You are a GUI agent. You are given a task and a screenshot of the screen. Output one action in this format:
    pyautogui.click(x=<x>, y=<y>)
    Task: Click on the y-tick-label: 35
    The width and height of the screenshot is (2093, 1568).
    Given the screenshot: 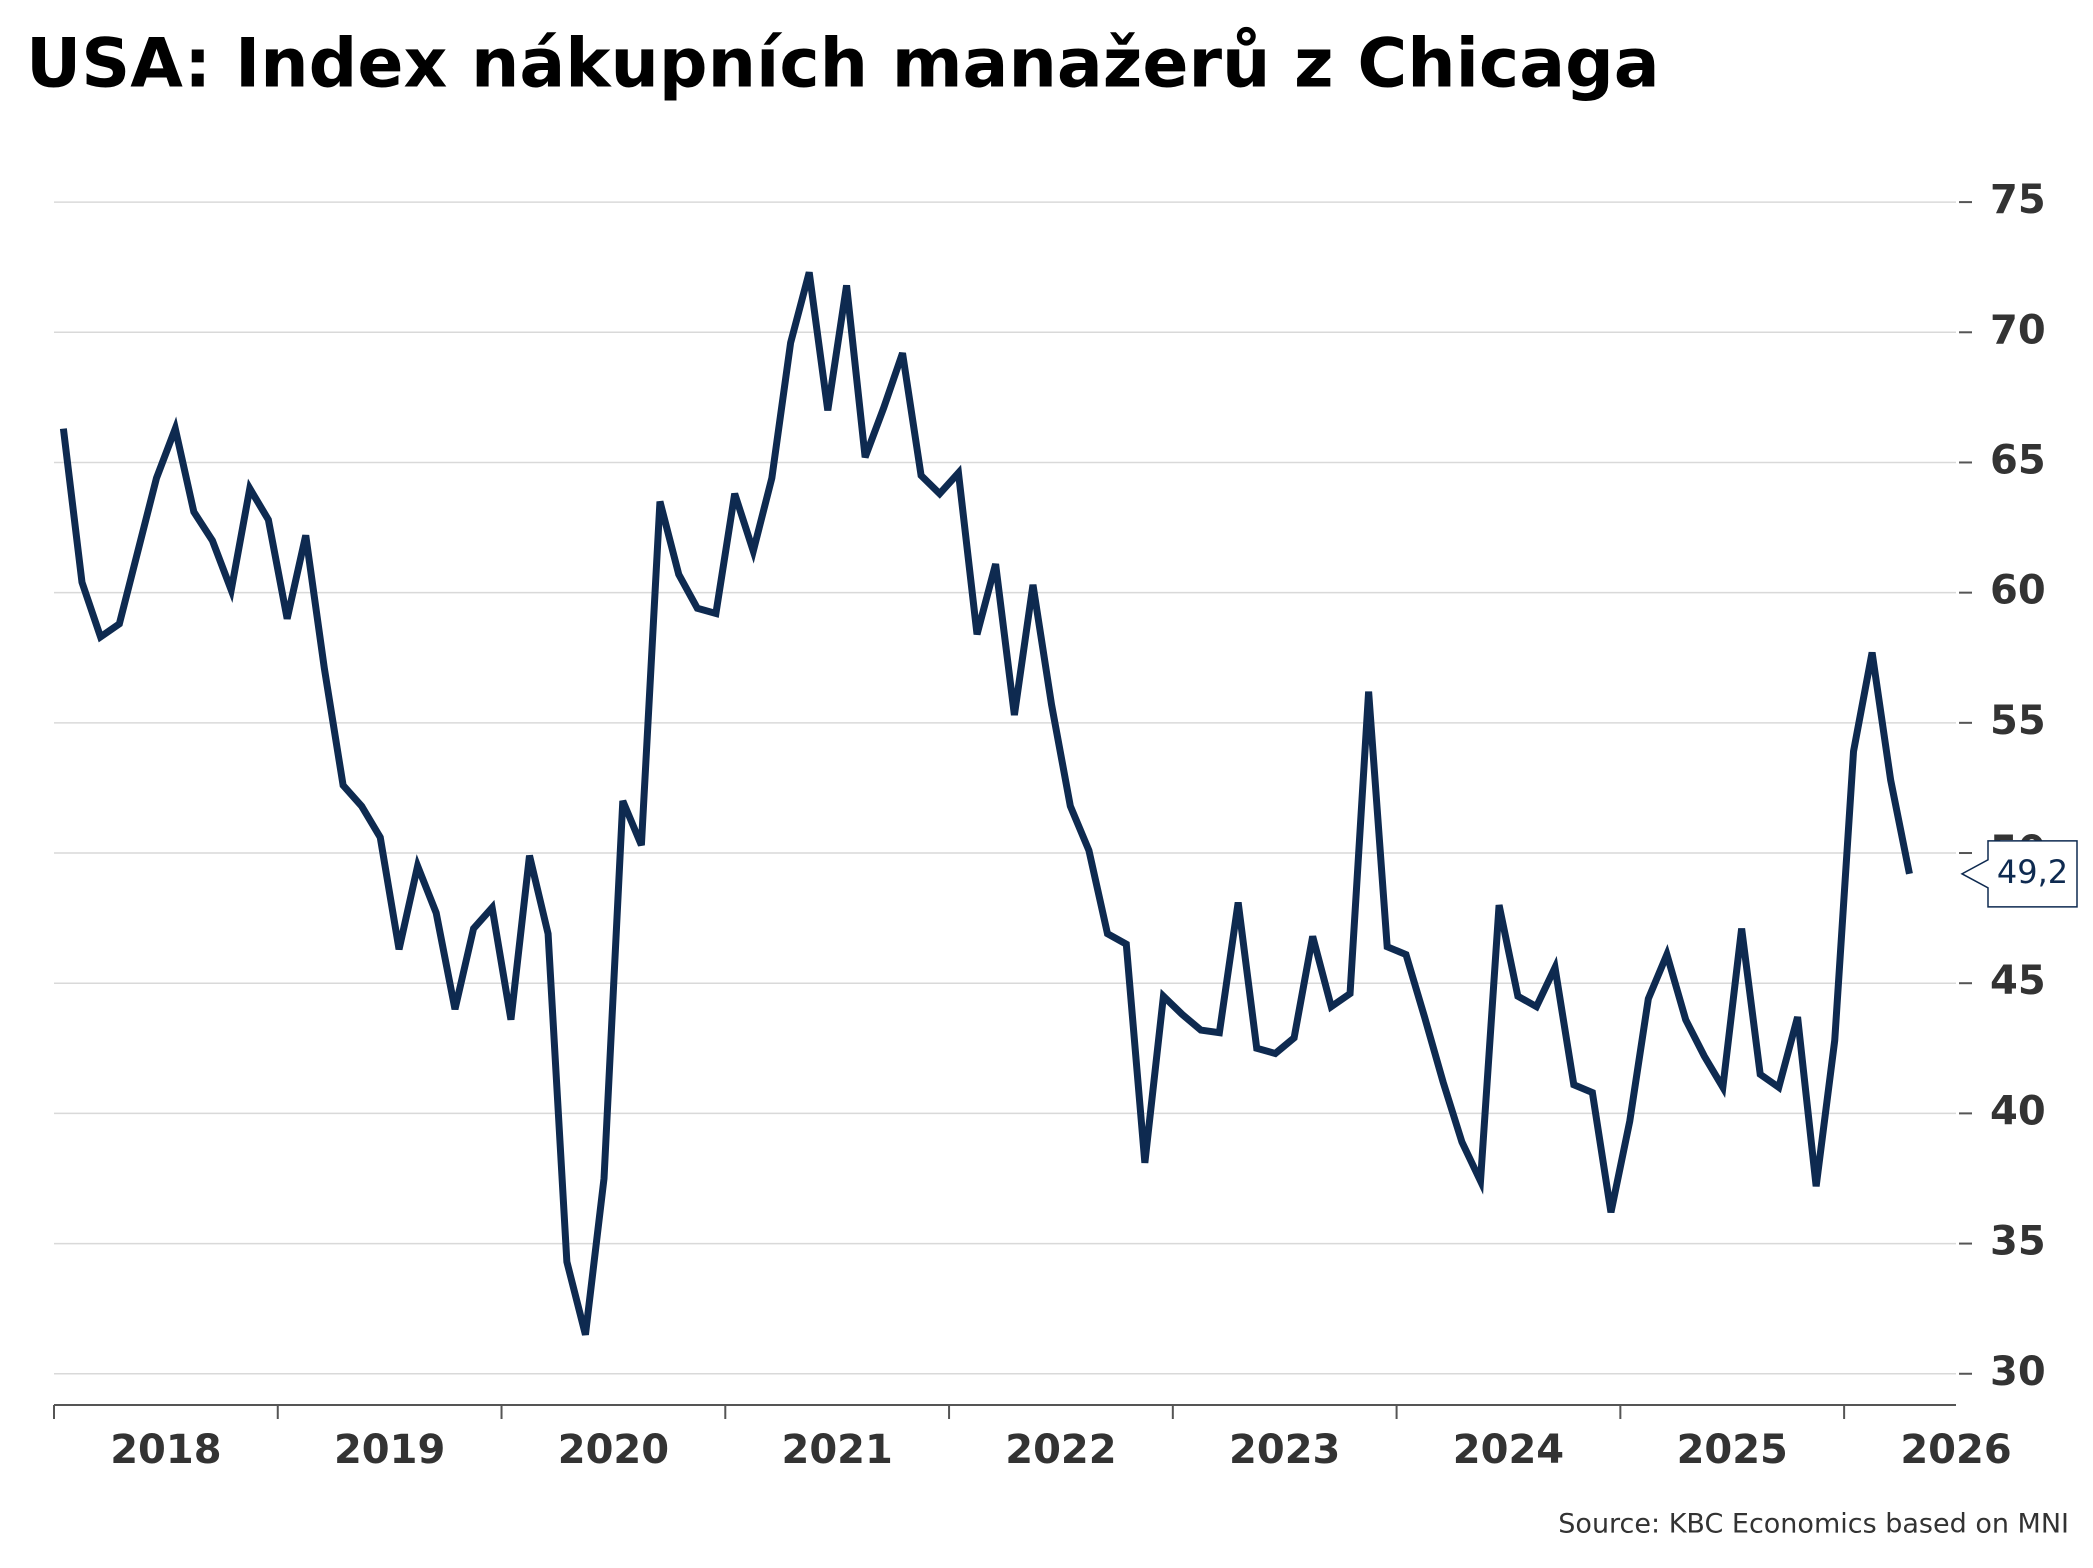 What is the action you would take?
    pyautogui.click(x=2018, y=1242)
    